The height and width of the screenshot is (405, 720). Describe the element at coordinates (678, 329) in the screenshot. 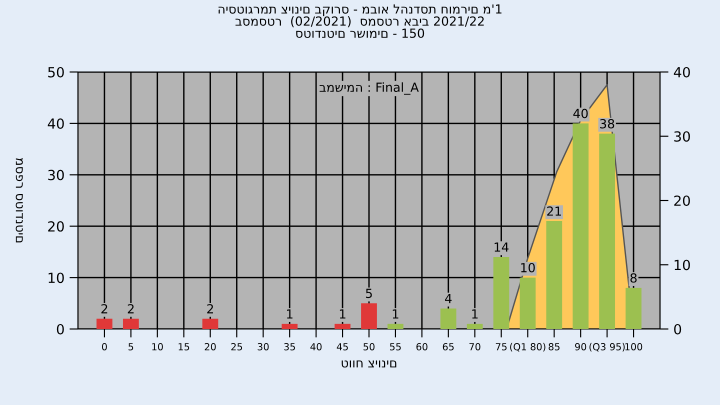

I see `y2-tick-label: 0` at that location.